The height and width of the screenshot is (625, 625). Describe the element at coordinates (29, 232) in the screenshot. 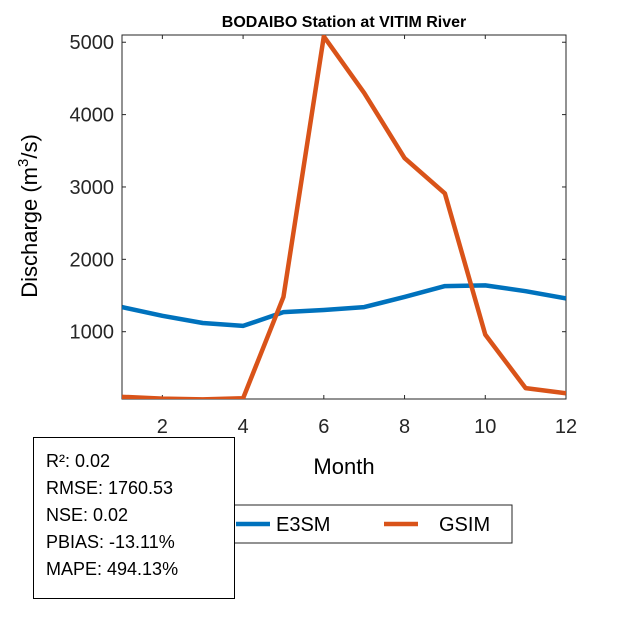

I see `y-axis-label-main: Discharge (m` at that location.